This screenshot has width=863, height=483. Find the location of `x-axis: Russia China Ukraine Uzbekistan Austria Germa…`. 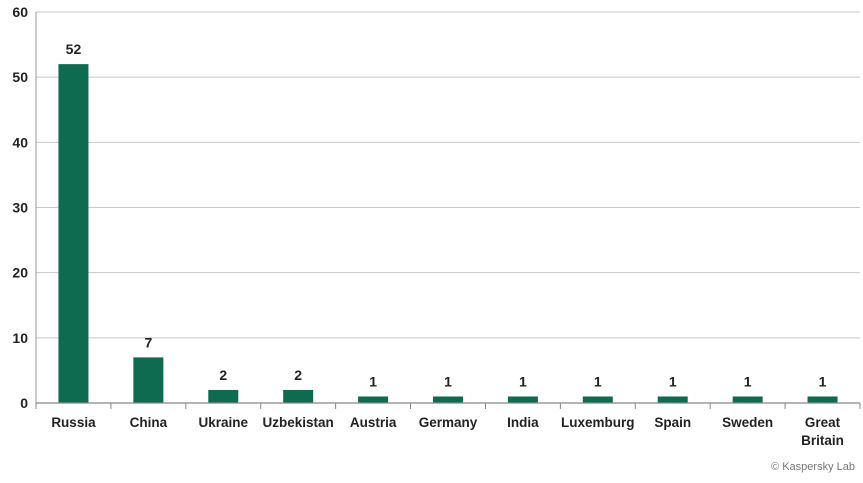

x-axis: Russia China Ukraine Uzbekistan Austria Germa… is located at coordinates (448, 425).